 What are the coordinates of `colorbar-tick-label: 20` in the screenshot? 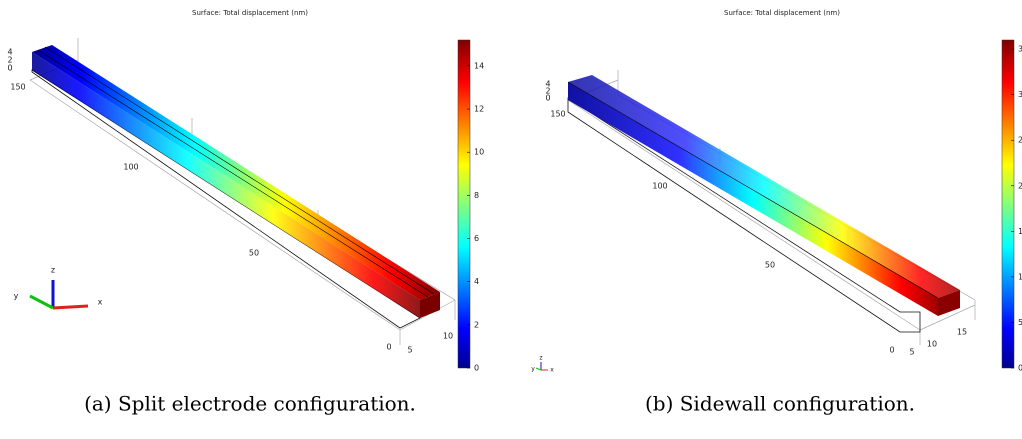 It's located at (1020, 185).